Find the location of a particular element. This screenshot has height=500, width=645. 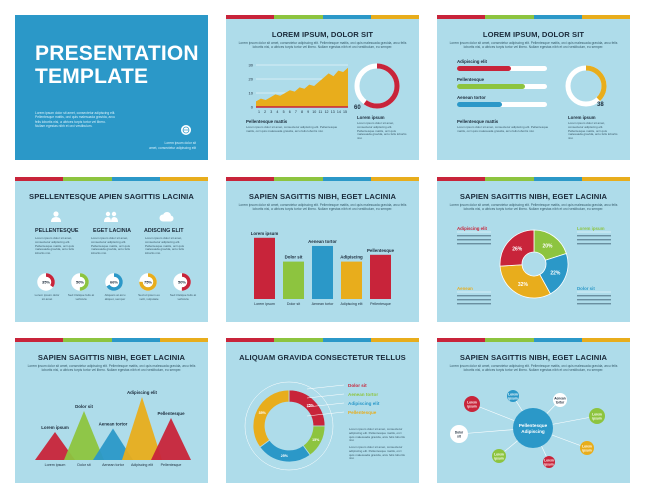

mark-label: Pellentesque is located at coordinates (171, 413).